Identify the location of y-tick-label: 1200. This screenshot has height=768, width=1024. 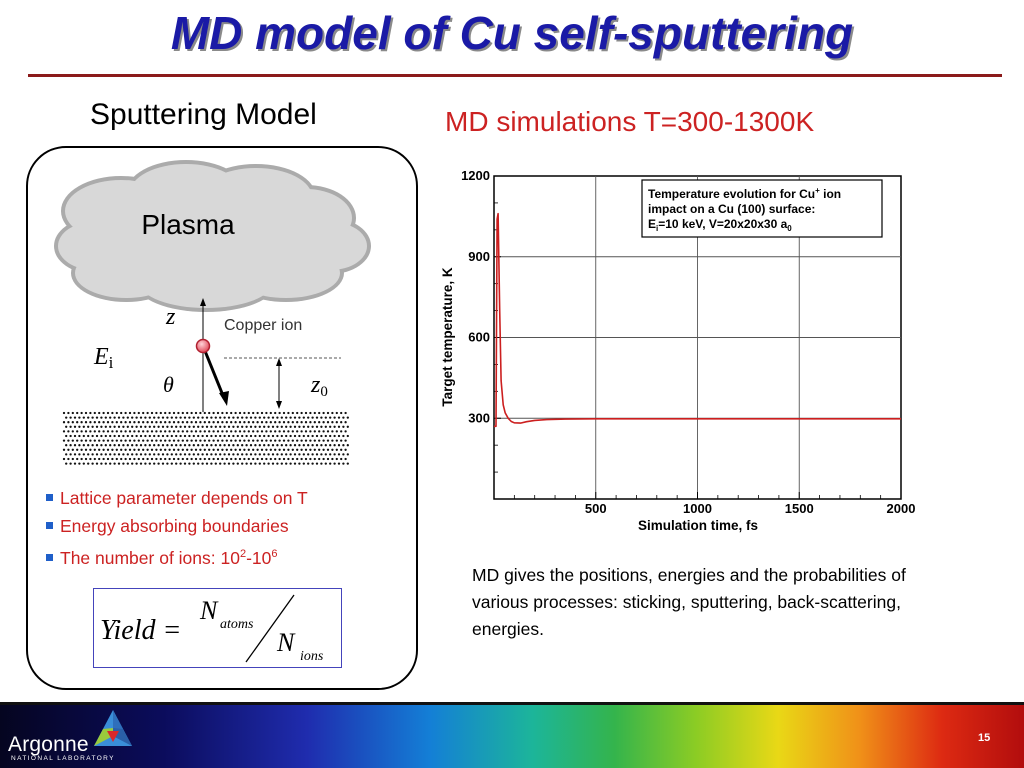
(475, 175).